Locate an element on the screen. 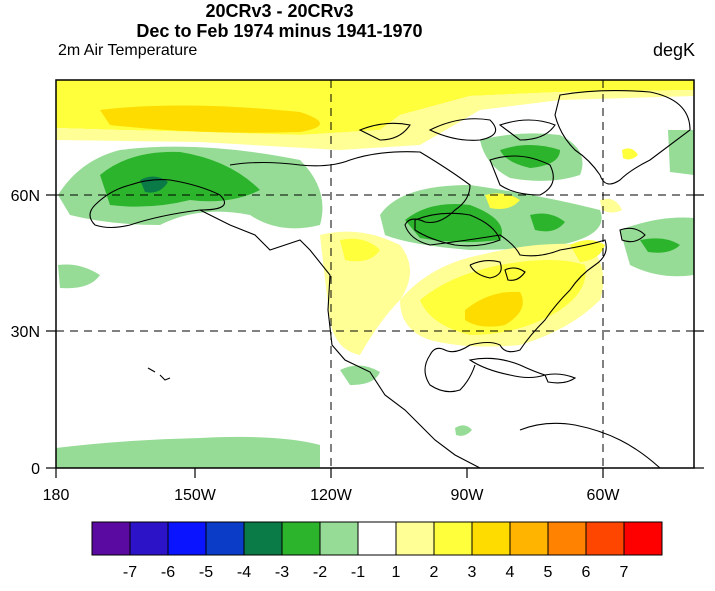 Image resolution: width=715 pixels, height=591 pixels. warm-region-arctic-strong is located at coordinates (210, 119).